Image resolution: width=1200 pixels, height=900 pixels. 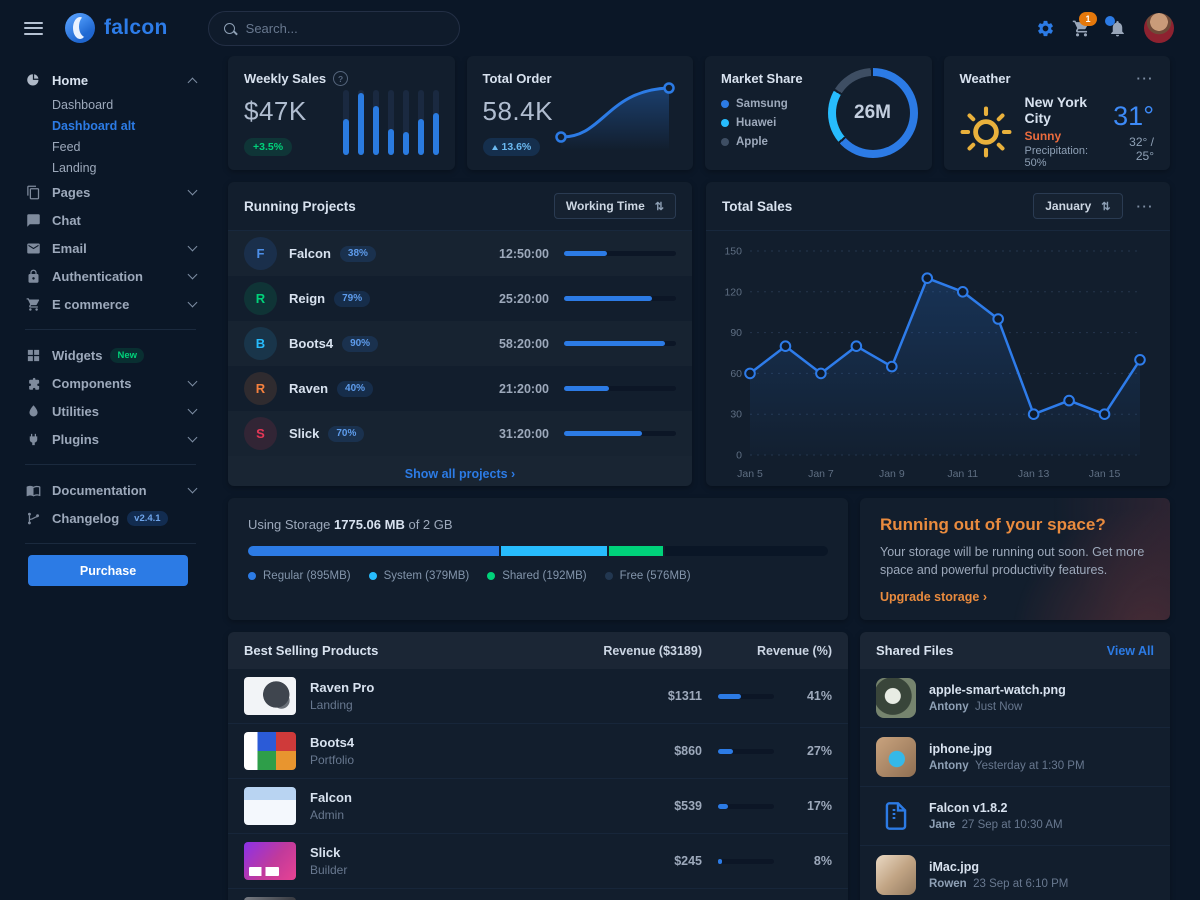 What do you see at coordinates (523, 253) in the screenshot?
I see `project-time: 12:50:00` at bounding box center [523, 253].